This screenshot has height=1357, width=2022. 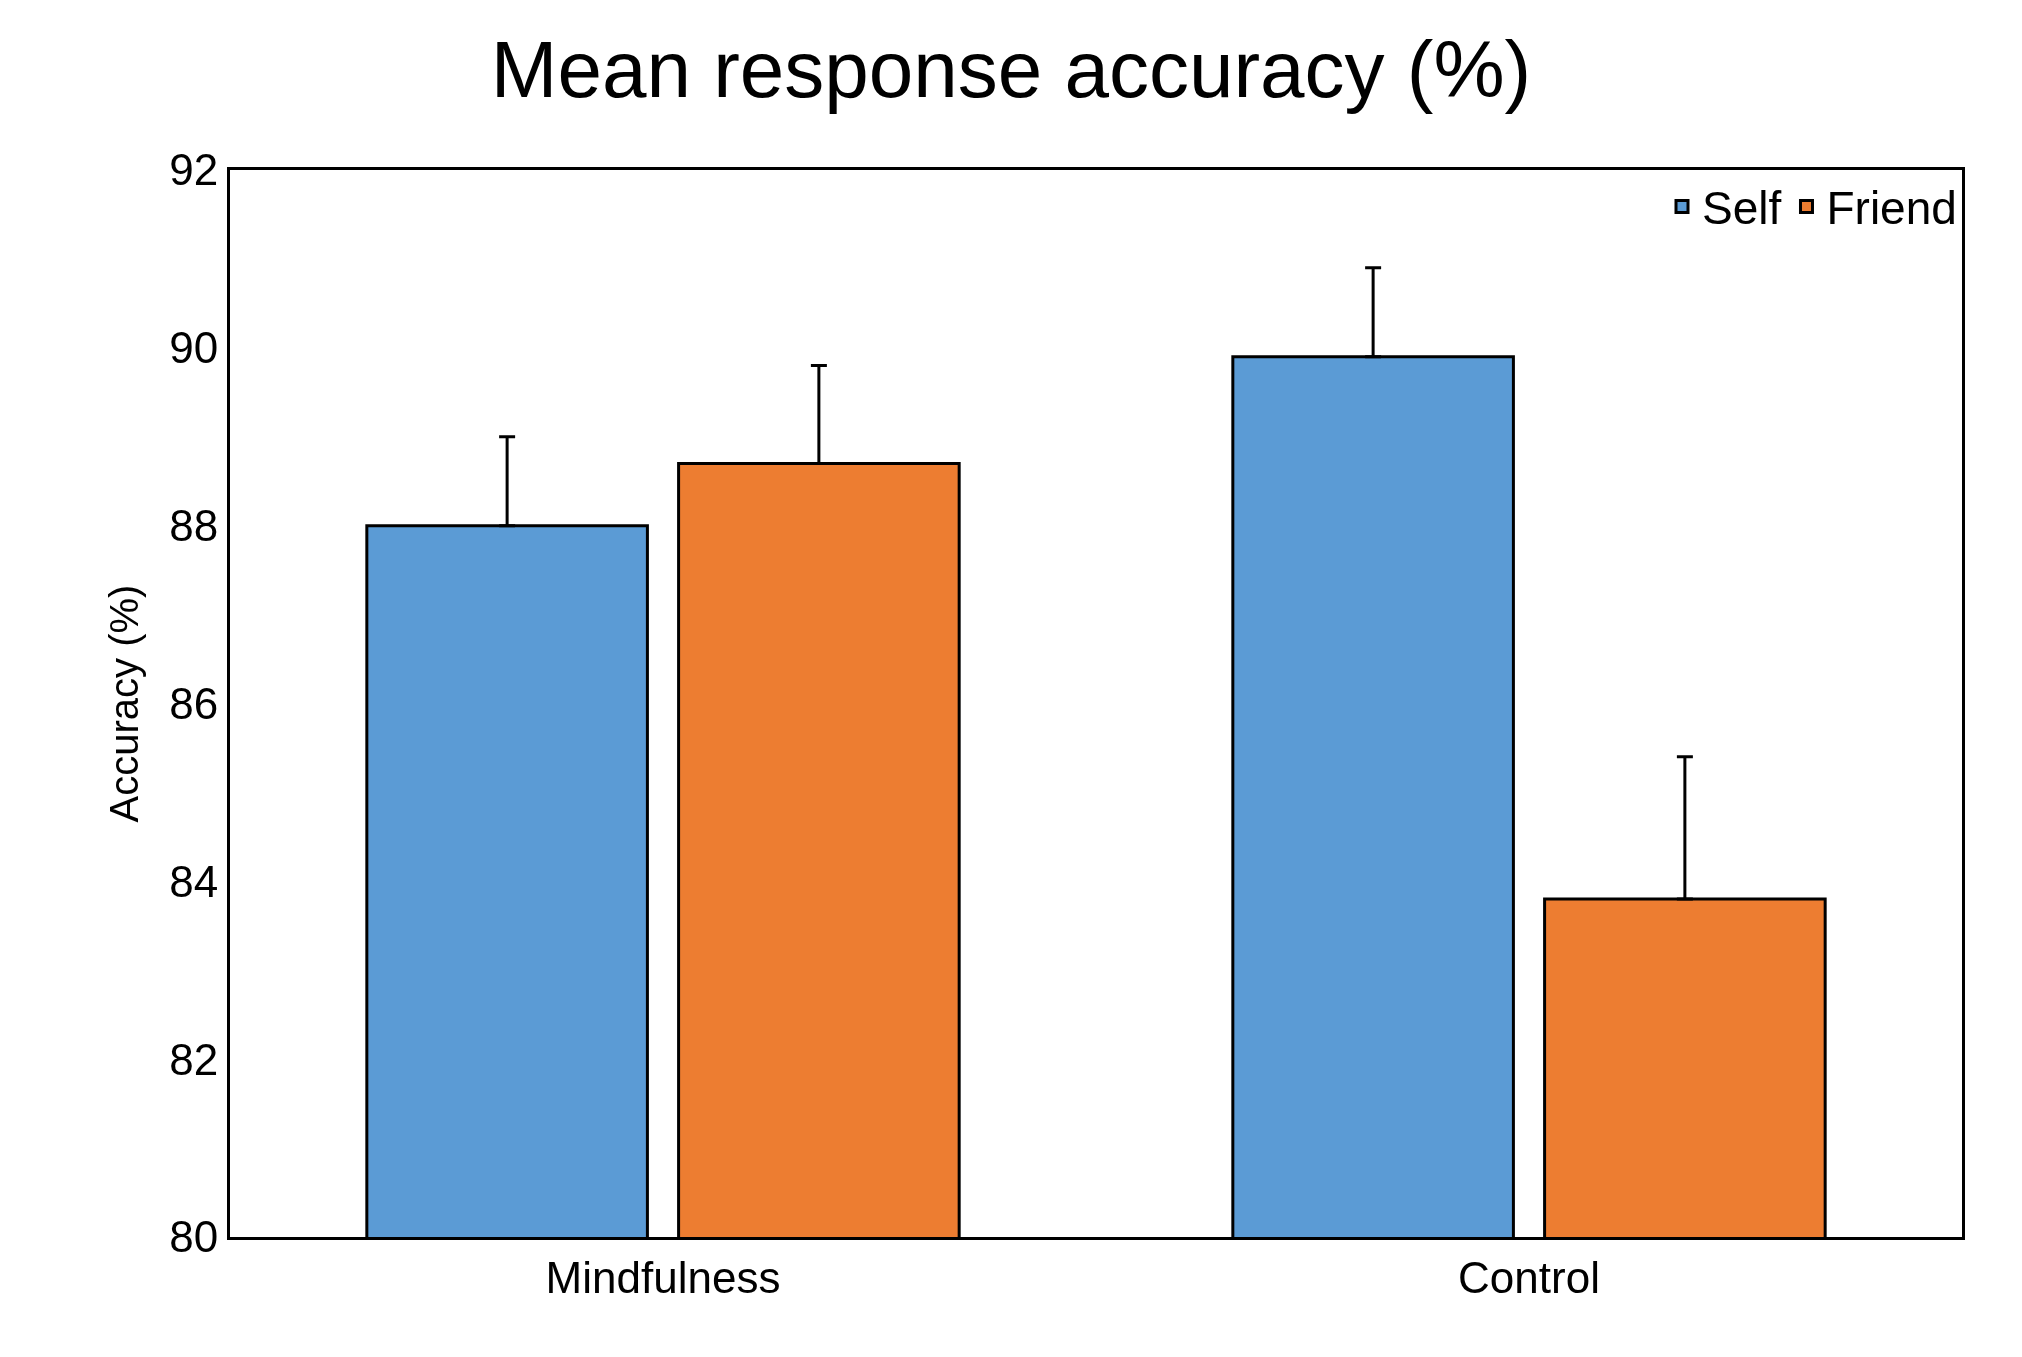 What do you see at coordinates (1529, 1277) in the screenshot?
I see `x-tick-label: Control` at bounding box center [1529, 1277].